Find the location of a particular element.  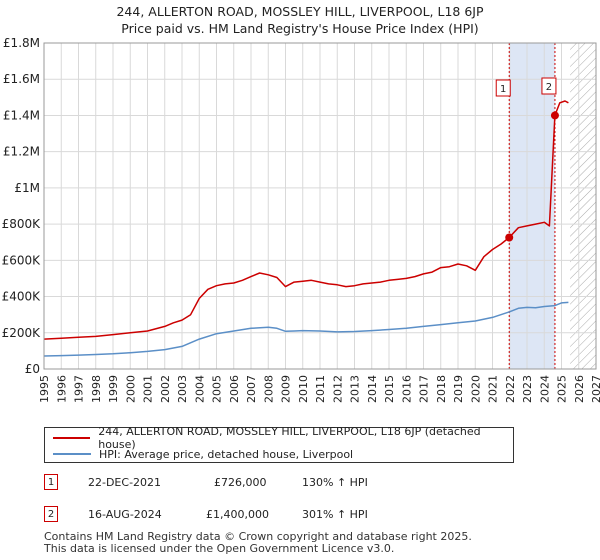

sale-marker-label-2: 2 is located at coordinates (549, 87).